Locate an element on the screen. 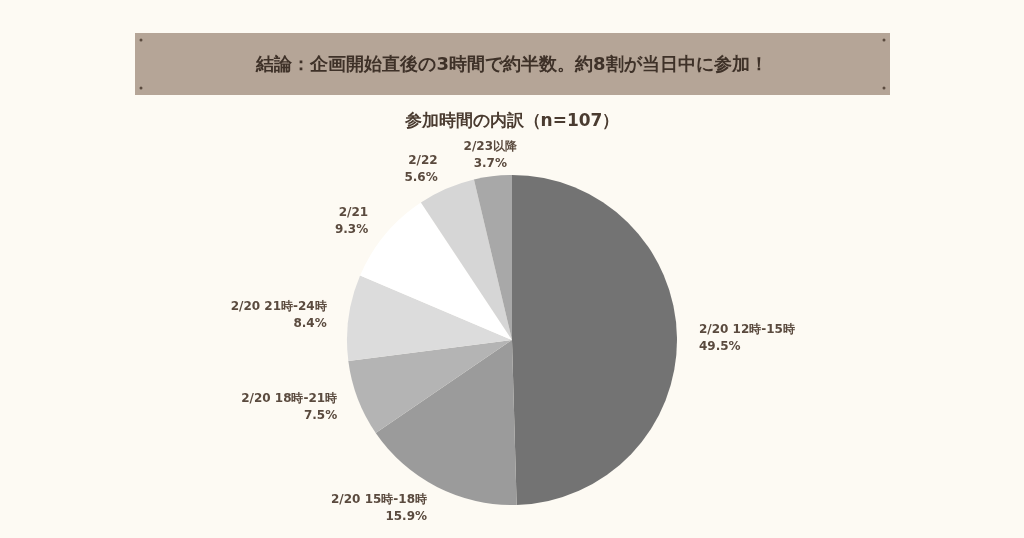  data-label: 9.3% is located at coordinates (351, 229).